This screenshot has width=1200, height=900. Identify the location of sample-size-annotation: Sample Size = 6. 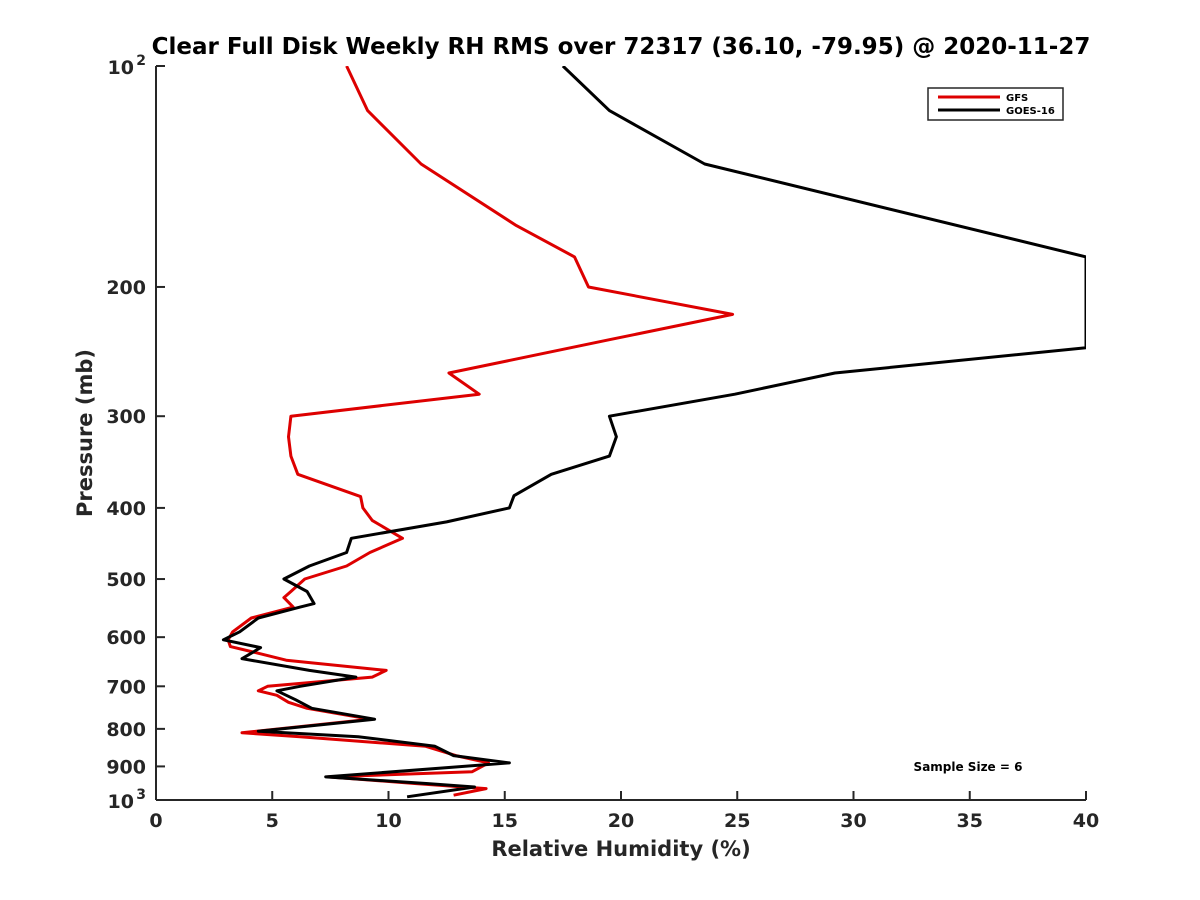
(968, 767).